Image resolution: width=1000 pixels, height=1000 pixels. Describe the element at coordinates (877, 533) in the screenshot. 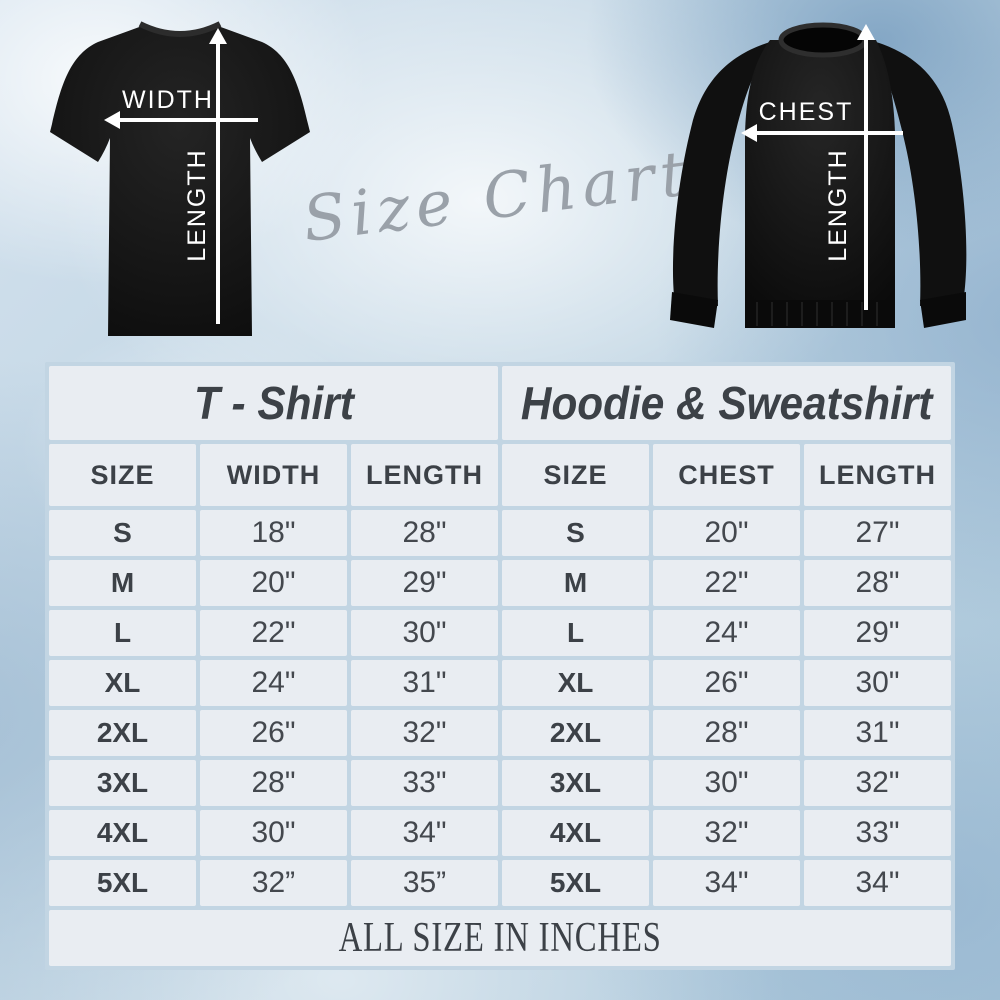

I see `table-cell: 27"` at that location.